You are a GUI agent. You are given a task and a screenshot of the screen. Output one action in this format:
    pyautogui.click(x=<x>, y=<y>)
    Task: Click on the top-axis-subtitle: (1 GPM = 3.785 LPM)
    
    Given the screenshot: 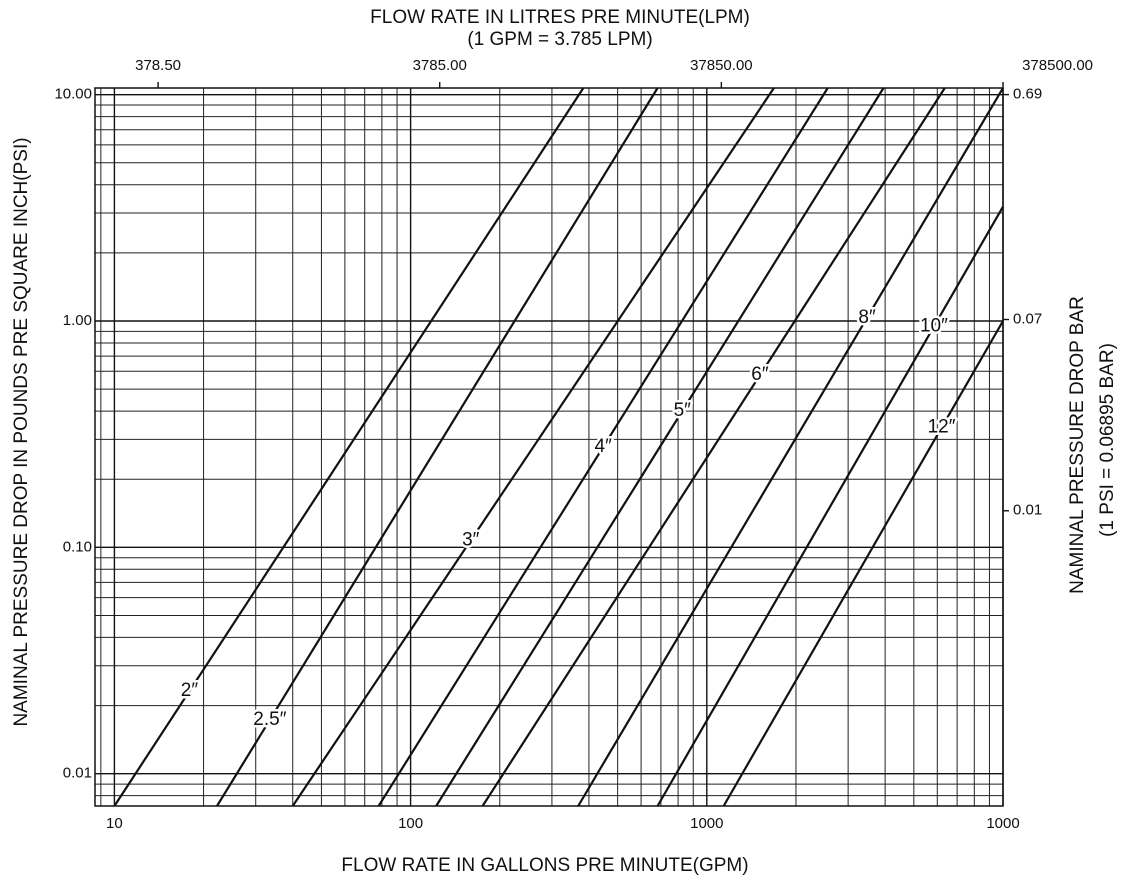 What is the action you would take?
    pyautogui.click(x=559, y=39)
    